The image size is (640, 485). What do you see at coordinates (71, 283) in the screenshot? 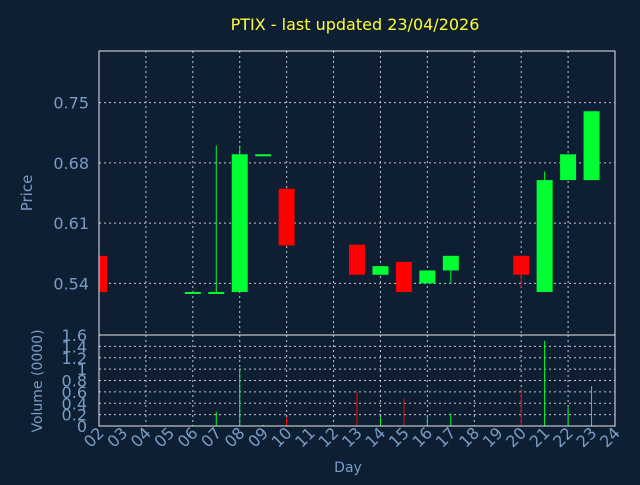
I see `price-y-tick-label: 0.54` at bounding box center [71, 283].